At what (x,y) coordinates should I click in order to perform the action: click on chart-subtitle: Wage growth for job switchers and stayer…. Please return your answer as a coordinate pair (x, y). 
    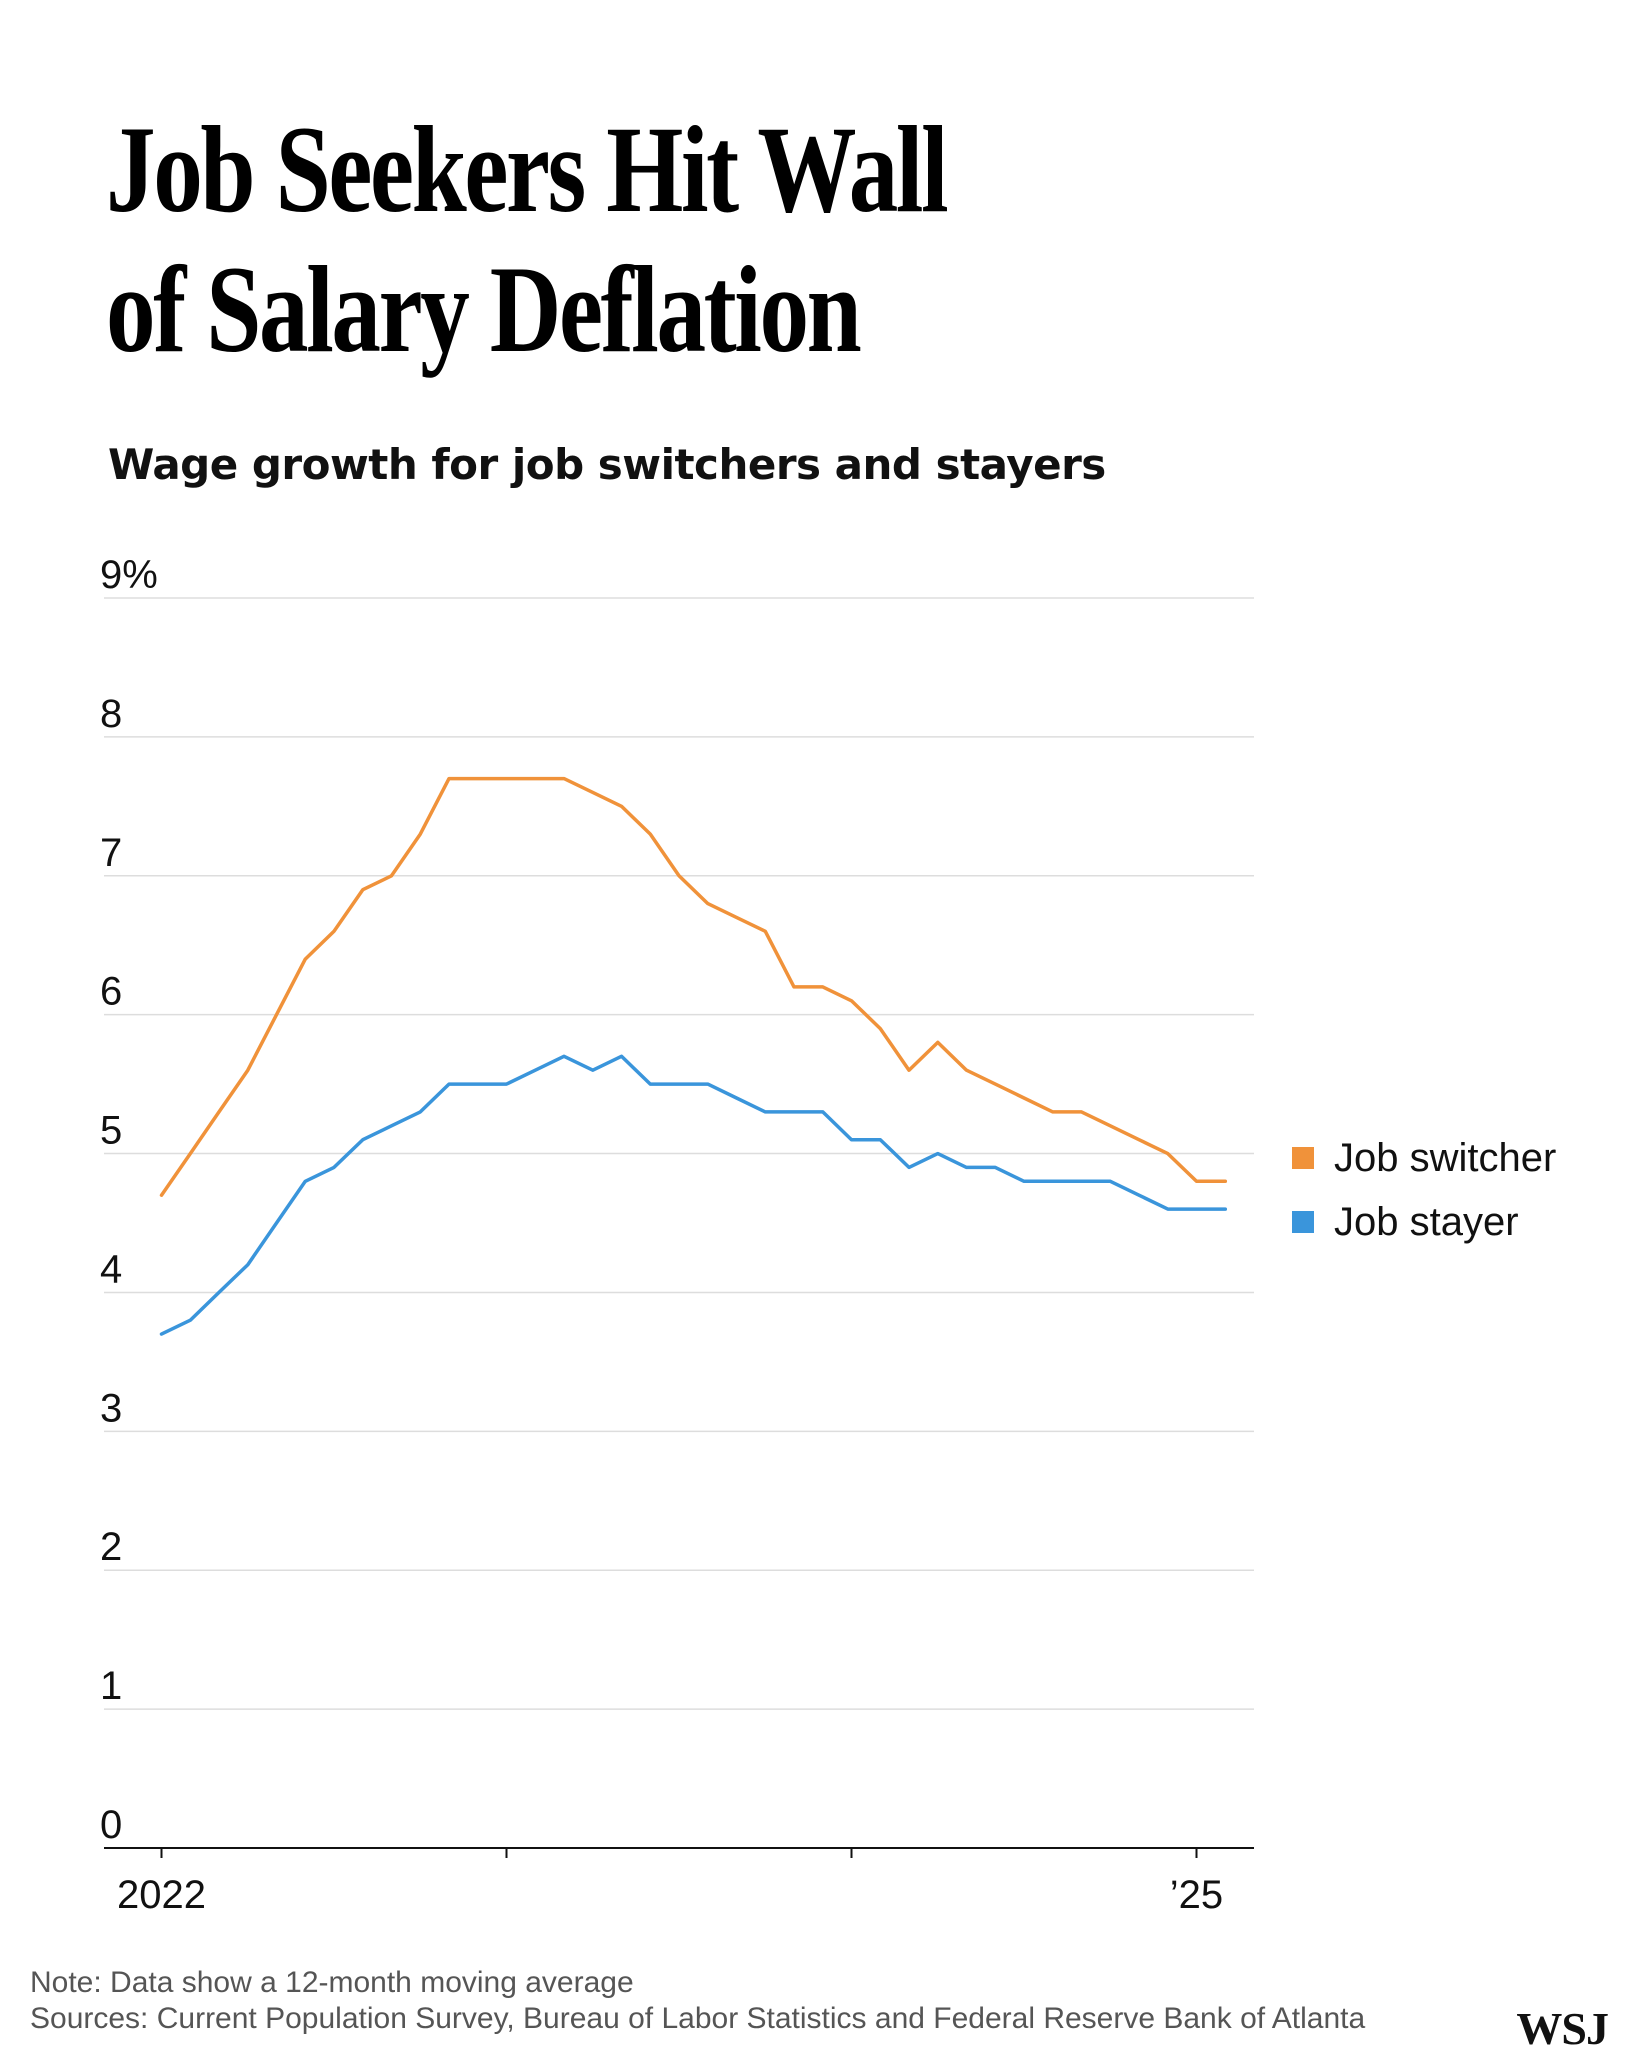
    Looking at the image, I should click on (607, 464).